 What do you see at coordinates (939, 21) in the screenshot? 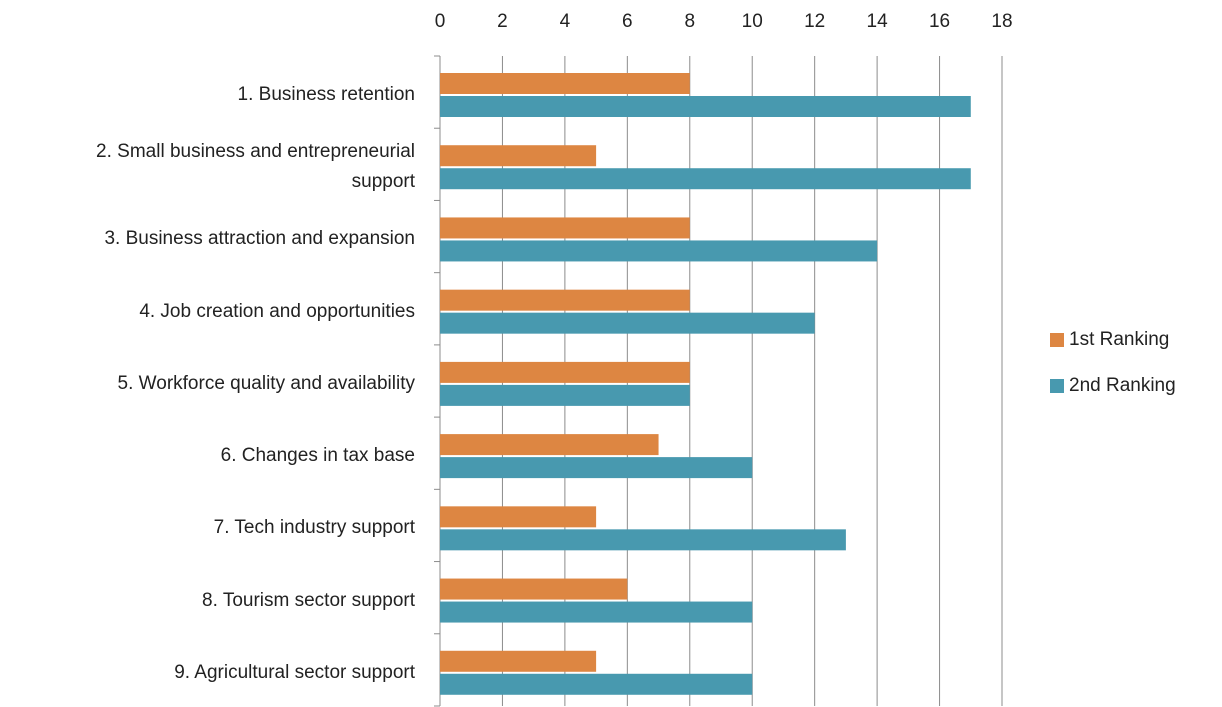
I see `x-tick-label: 16` at bounding box center [939, 21].